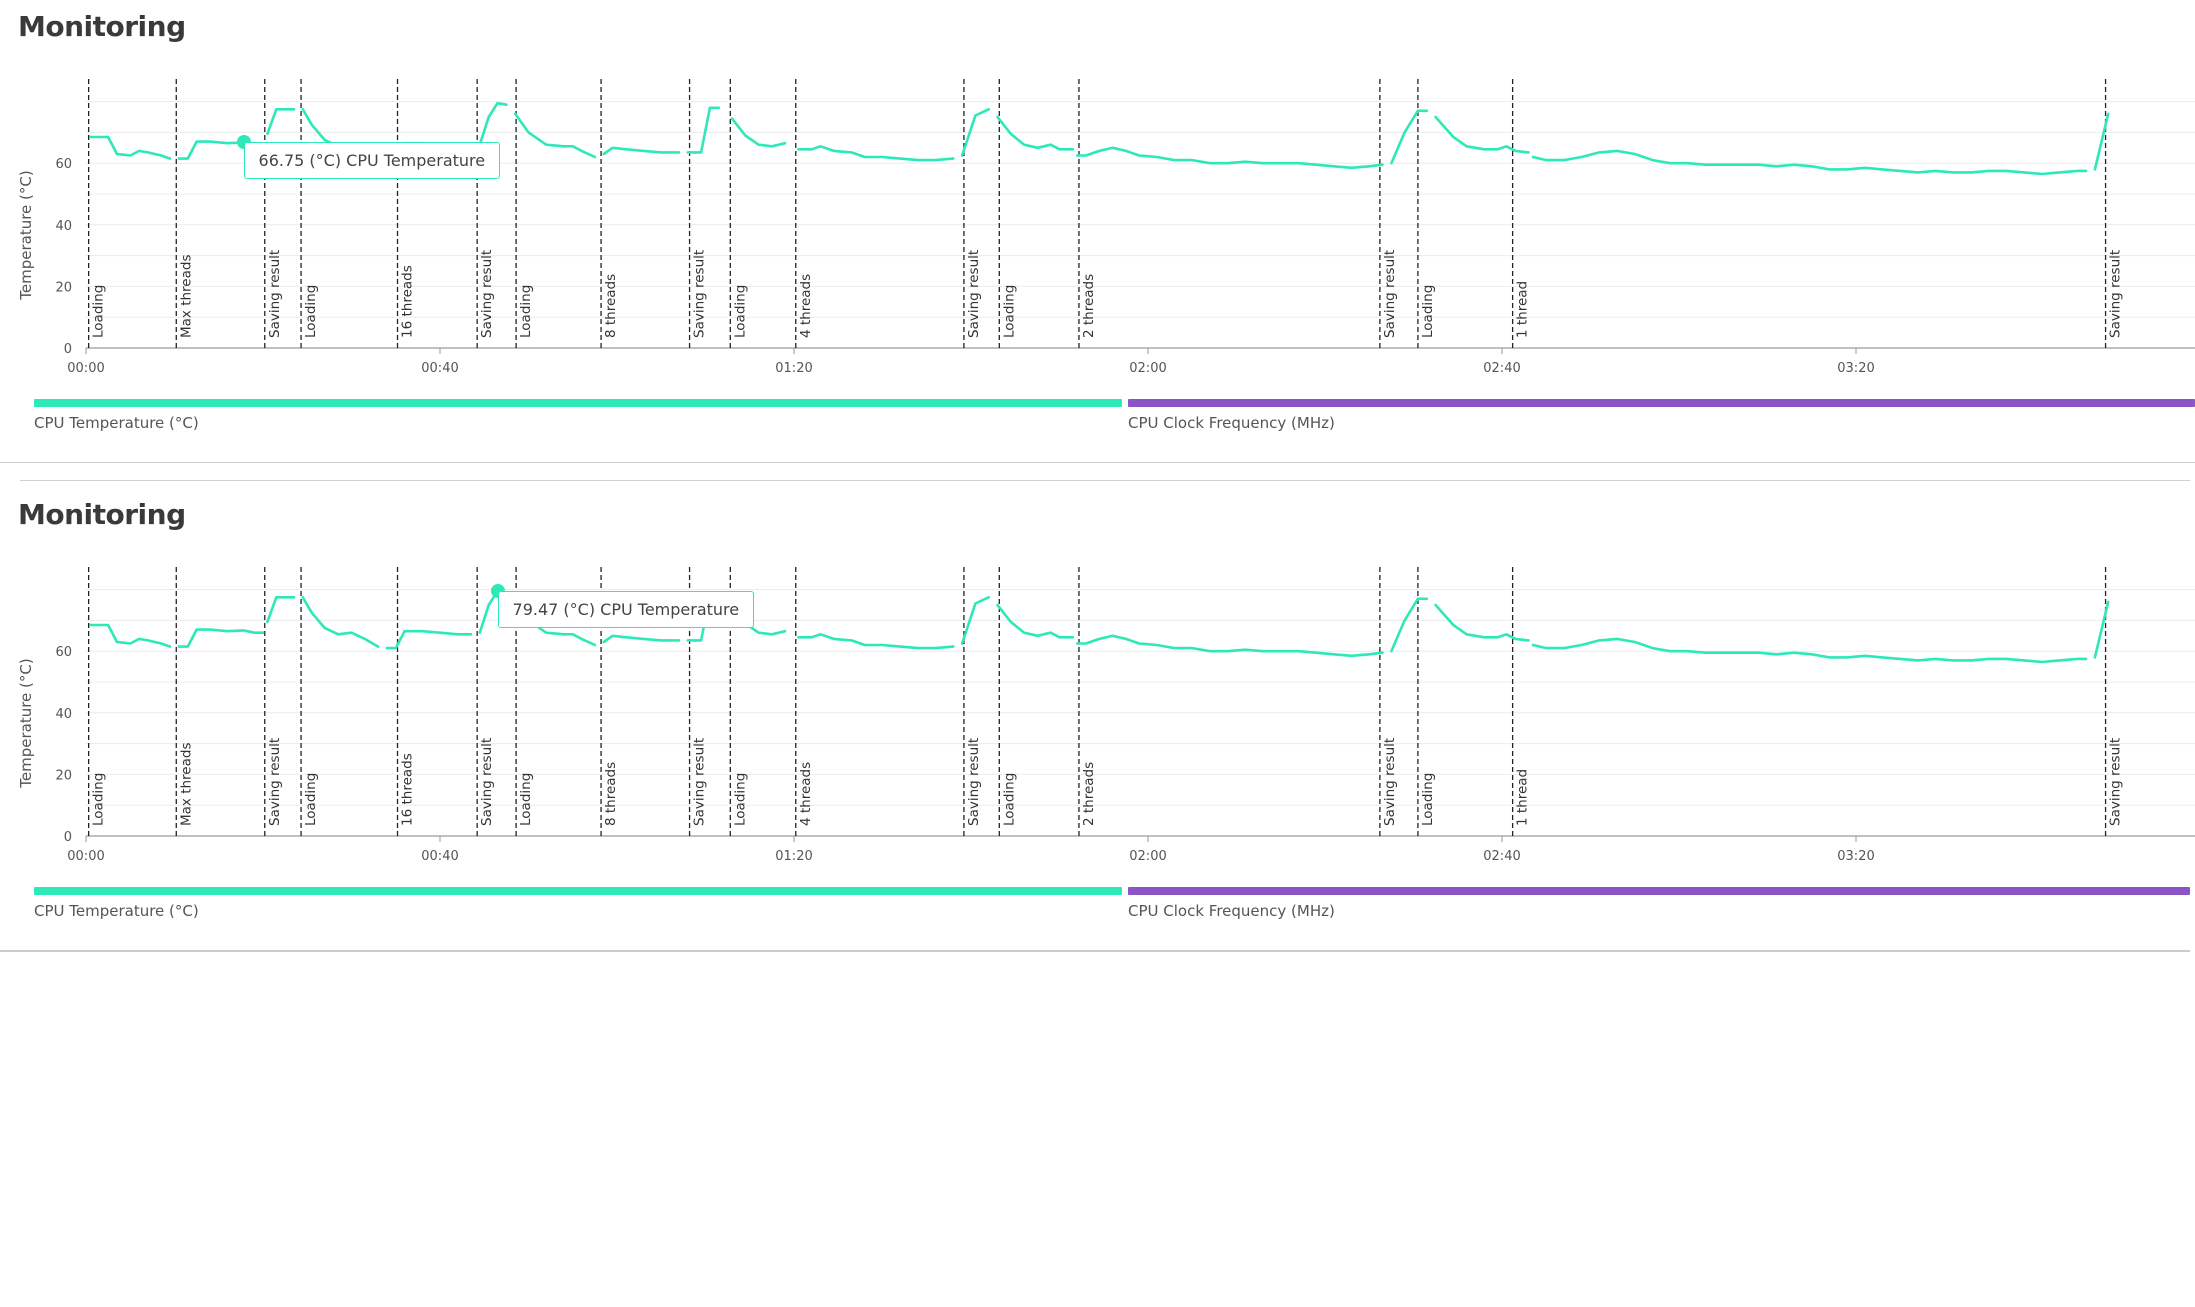  What do you see at coordinates (102, 26) in the screenshot?
I see `panel-title: Monitoring` at bounding box center [102, 26].